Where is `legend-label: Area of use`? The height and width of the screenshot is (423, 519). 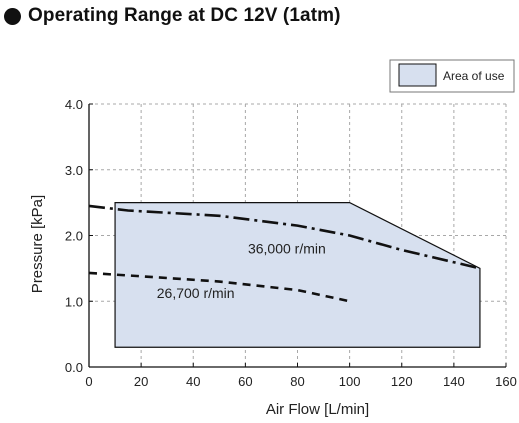 legend-label: Area of use is located at coordinates (474, 76).